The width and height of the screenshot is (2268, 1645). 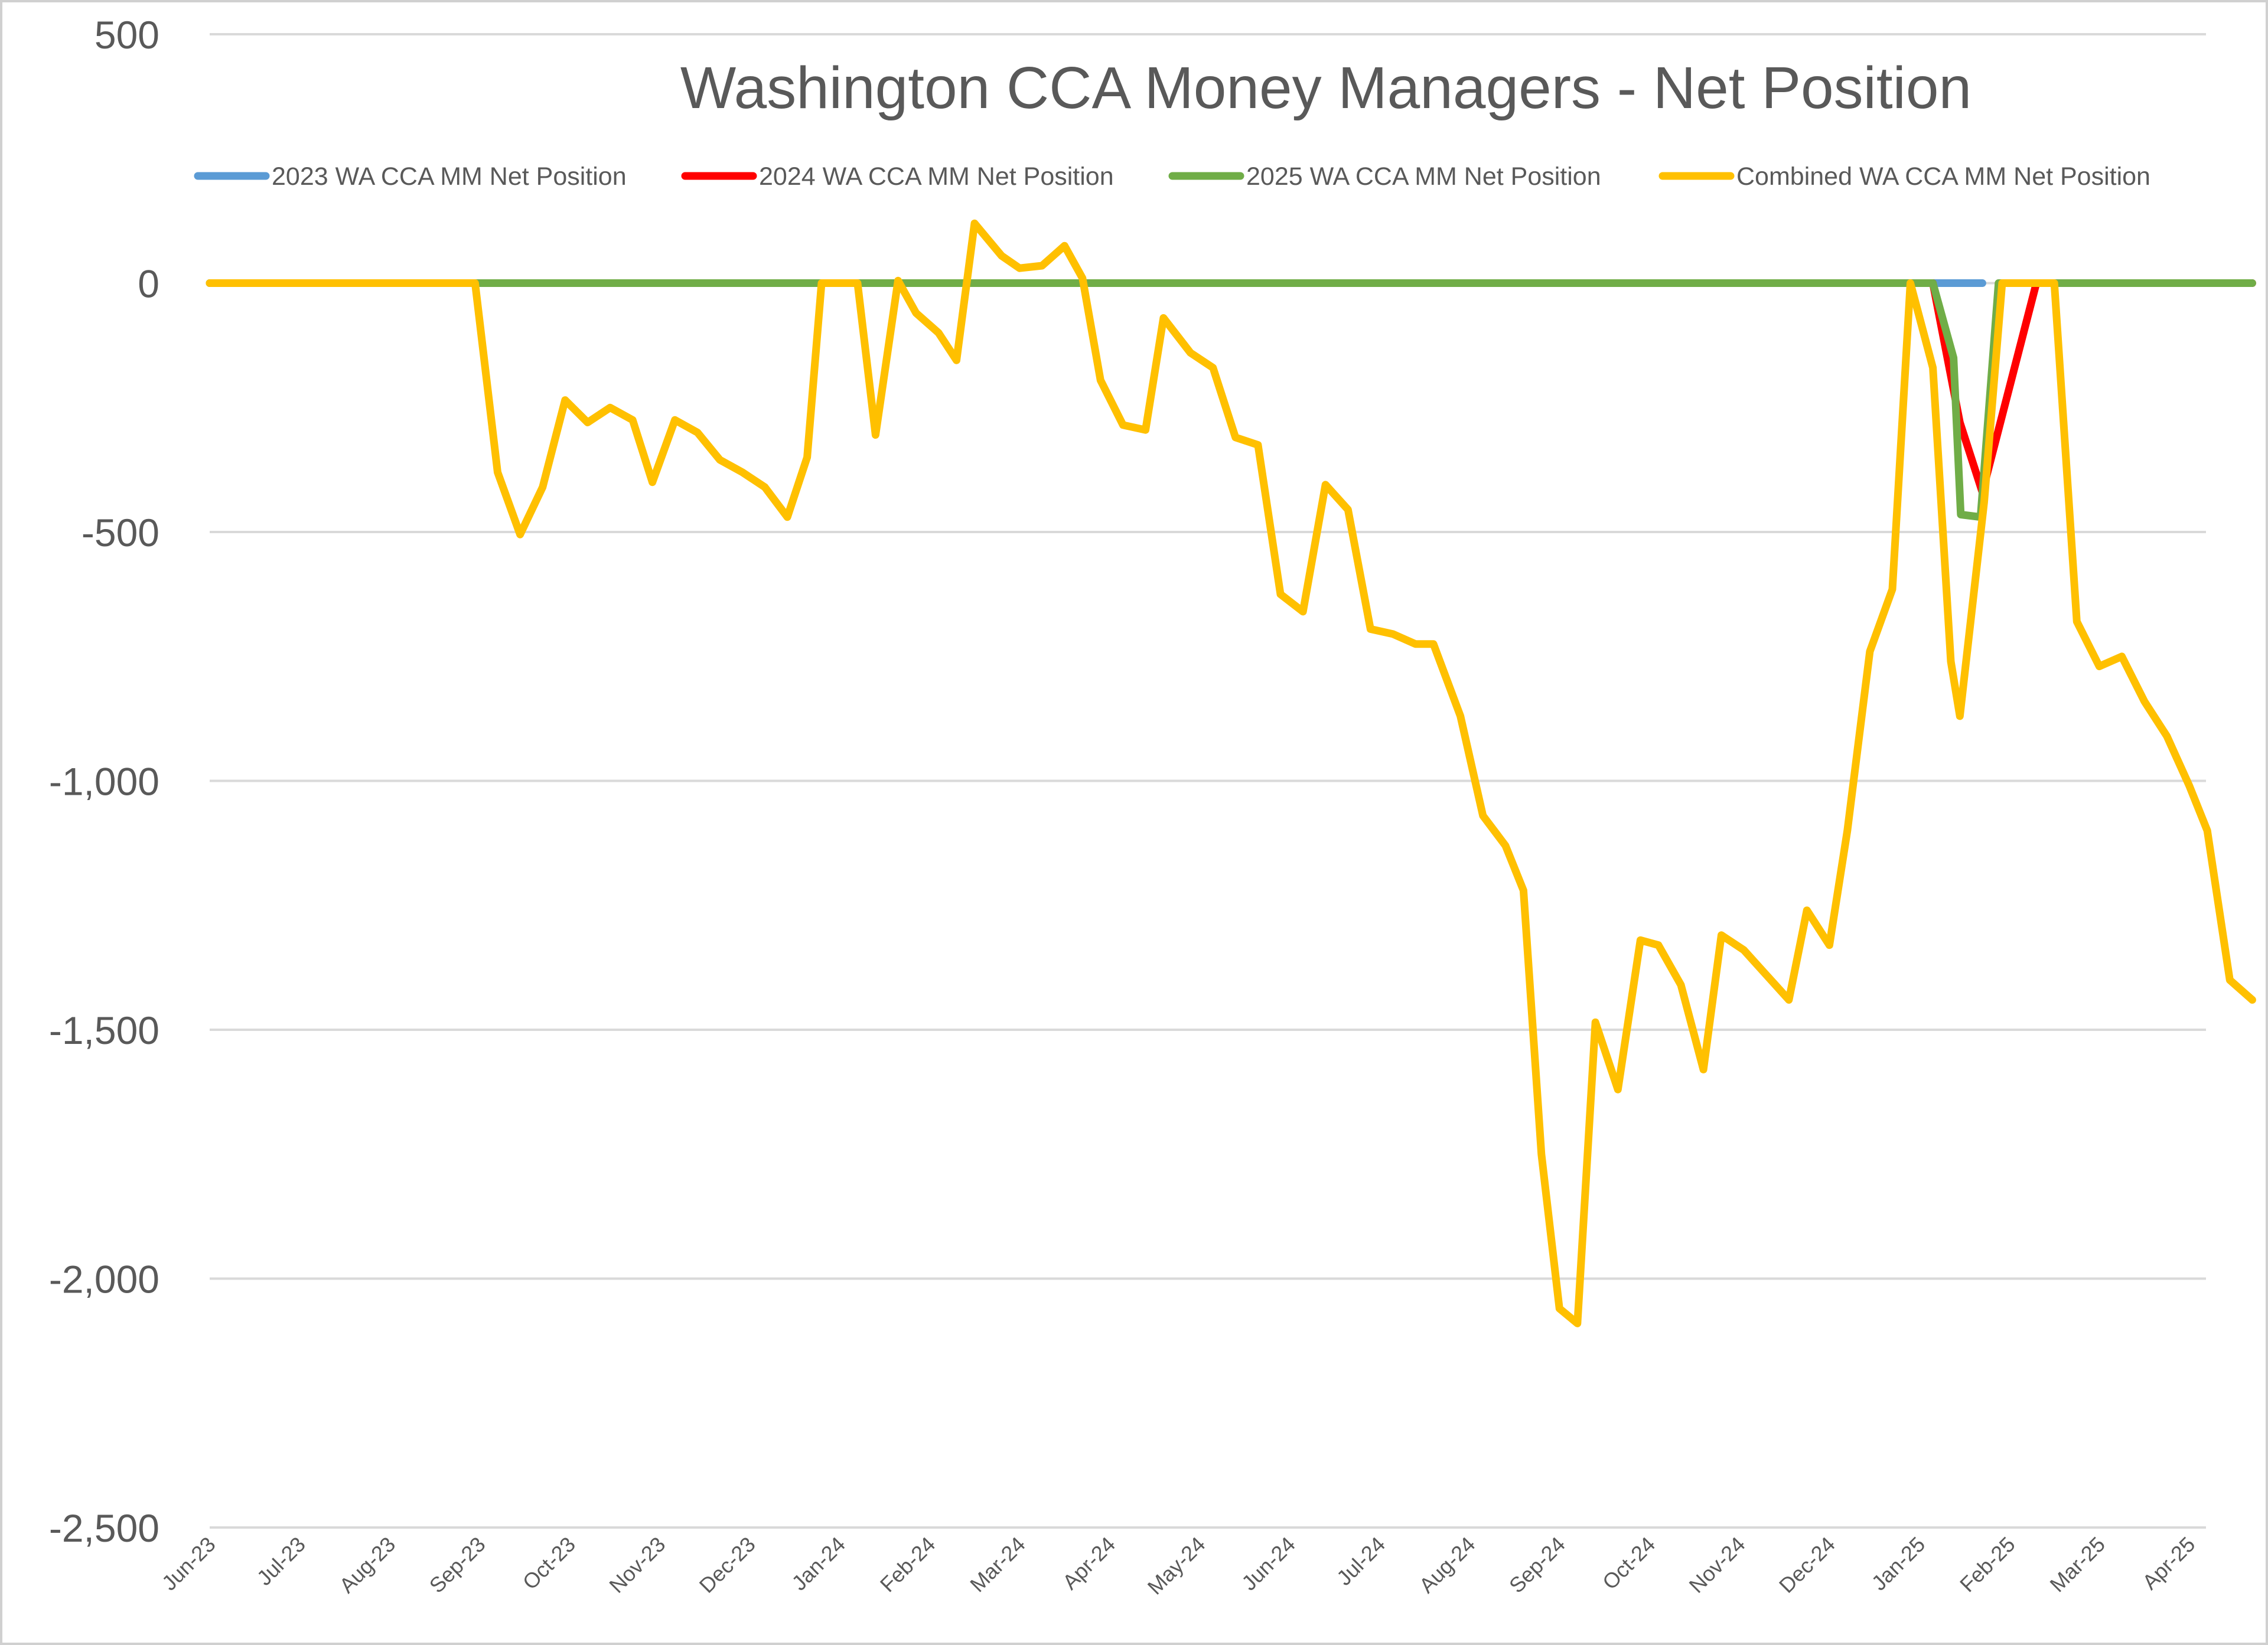 What do you see at coordinates (997, 1564) in the screenshot?
I see `x-tick-label: Mar-24` at bounding box center [997, 1564].